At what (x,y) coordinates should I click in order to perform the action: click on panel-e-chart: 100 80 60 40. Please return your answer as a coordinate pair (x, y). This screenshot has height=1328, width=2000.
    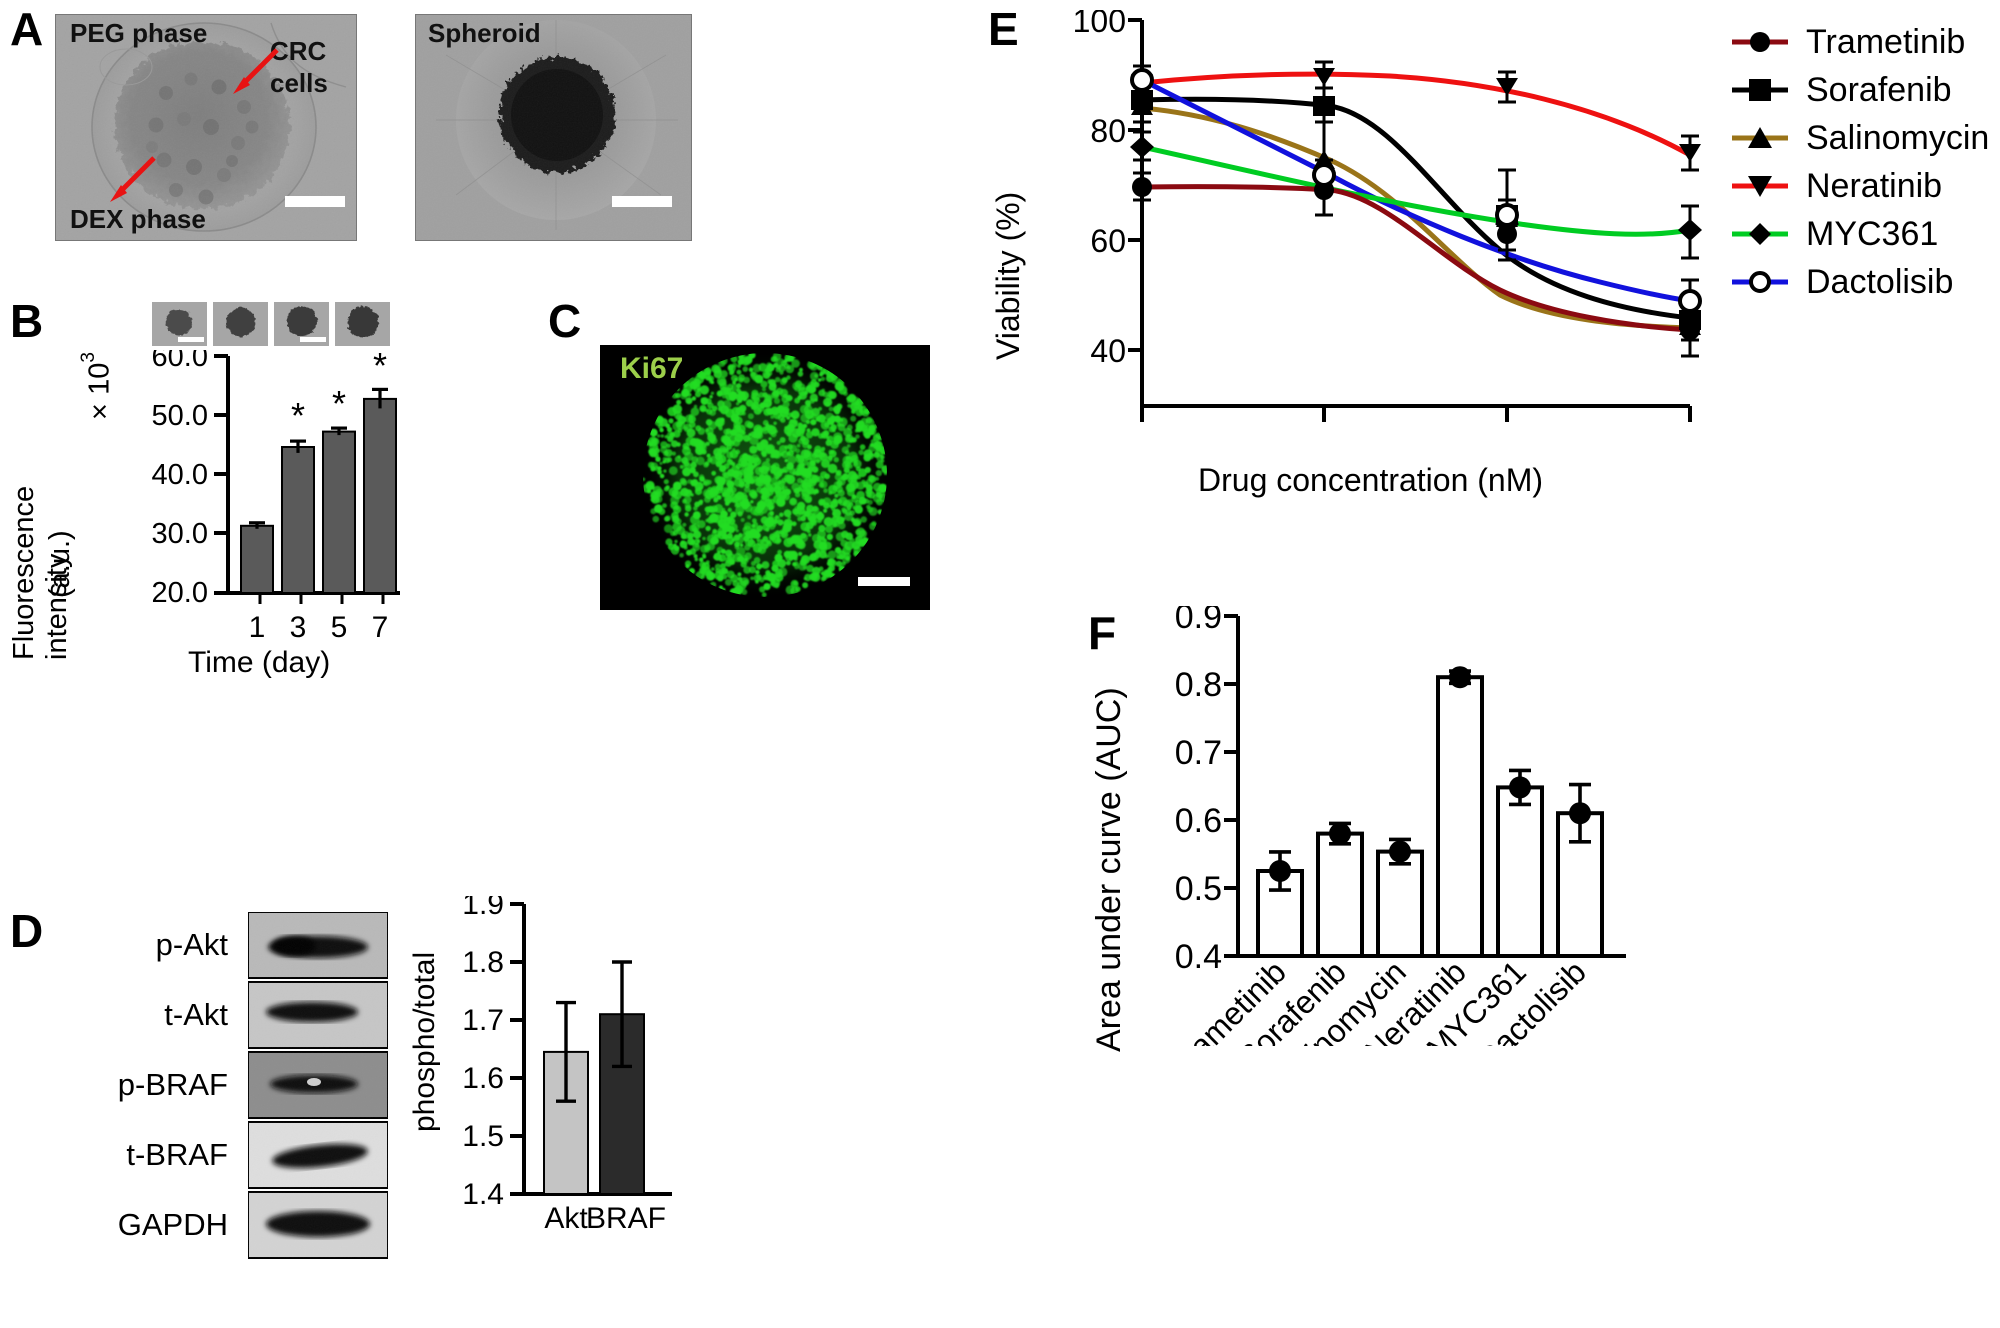
    Looking at the image, I should click on (1370, 220).